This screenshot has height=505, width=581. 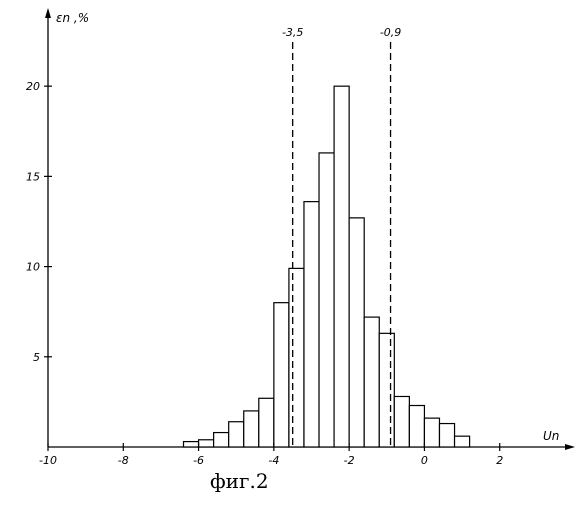 I want to click on reference-line-label-1: -0,9, so click(x=390, y=32).